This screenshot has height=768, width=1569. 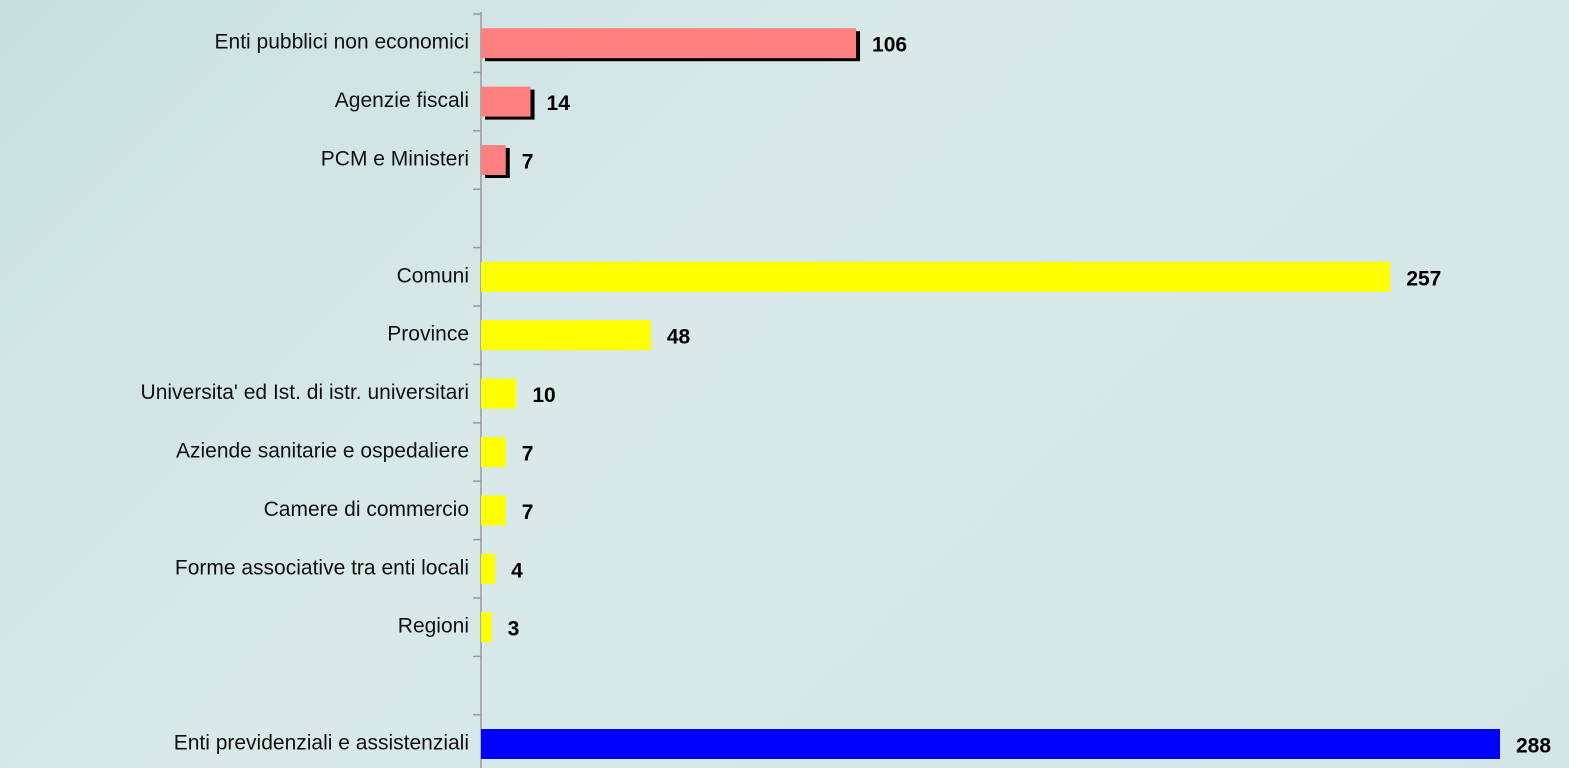 I want to click on category-label: Forme associative tra enti locali, so click(x=322, y=567).